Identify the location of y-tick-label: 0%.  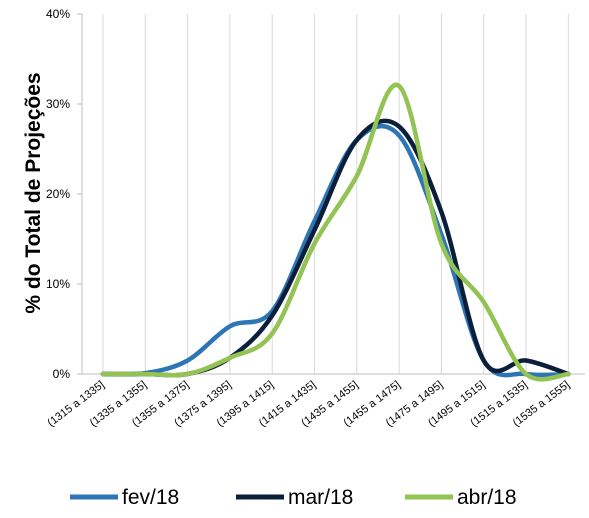
(62, 374).